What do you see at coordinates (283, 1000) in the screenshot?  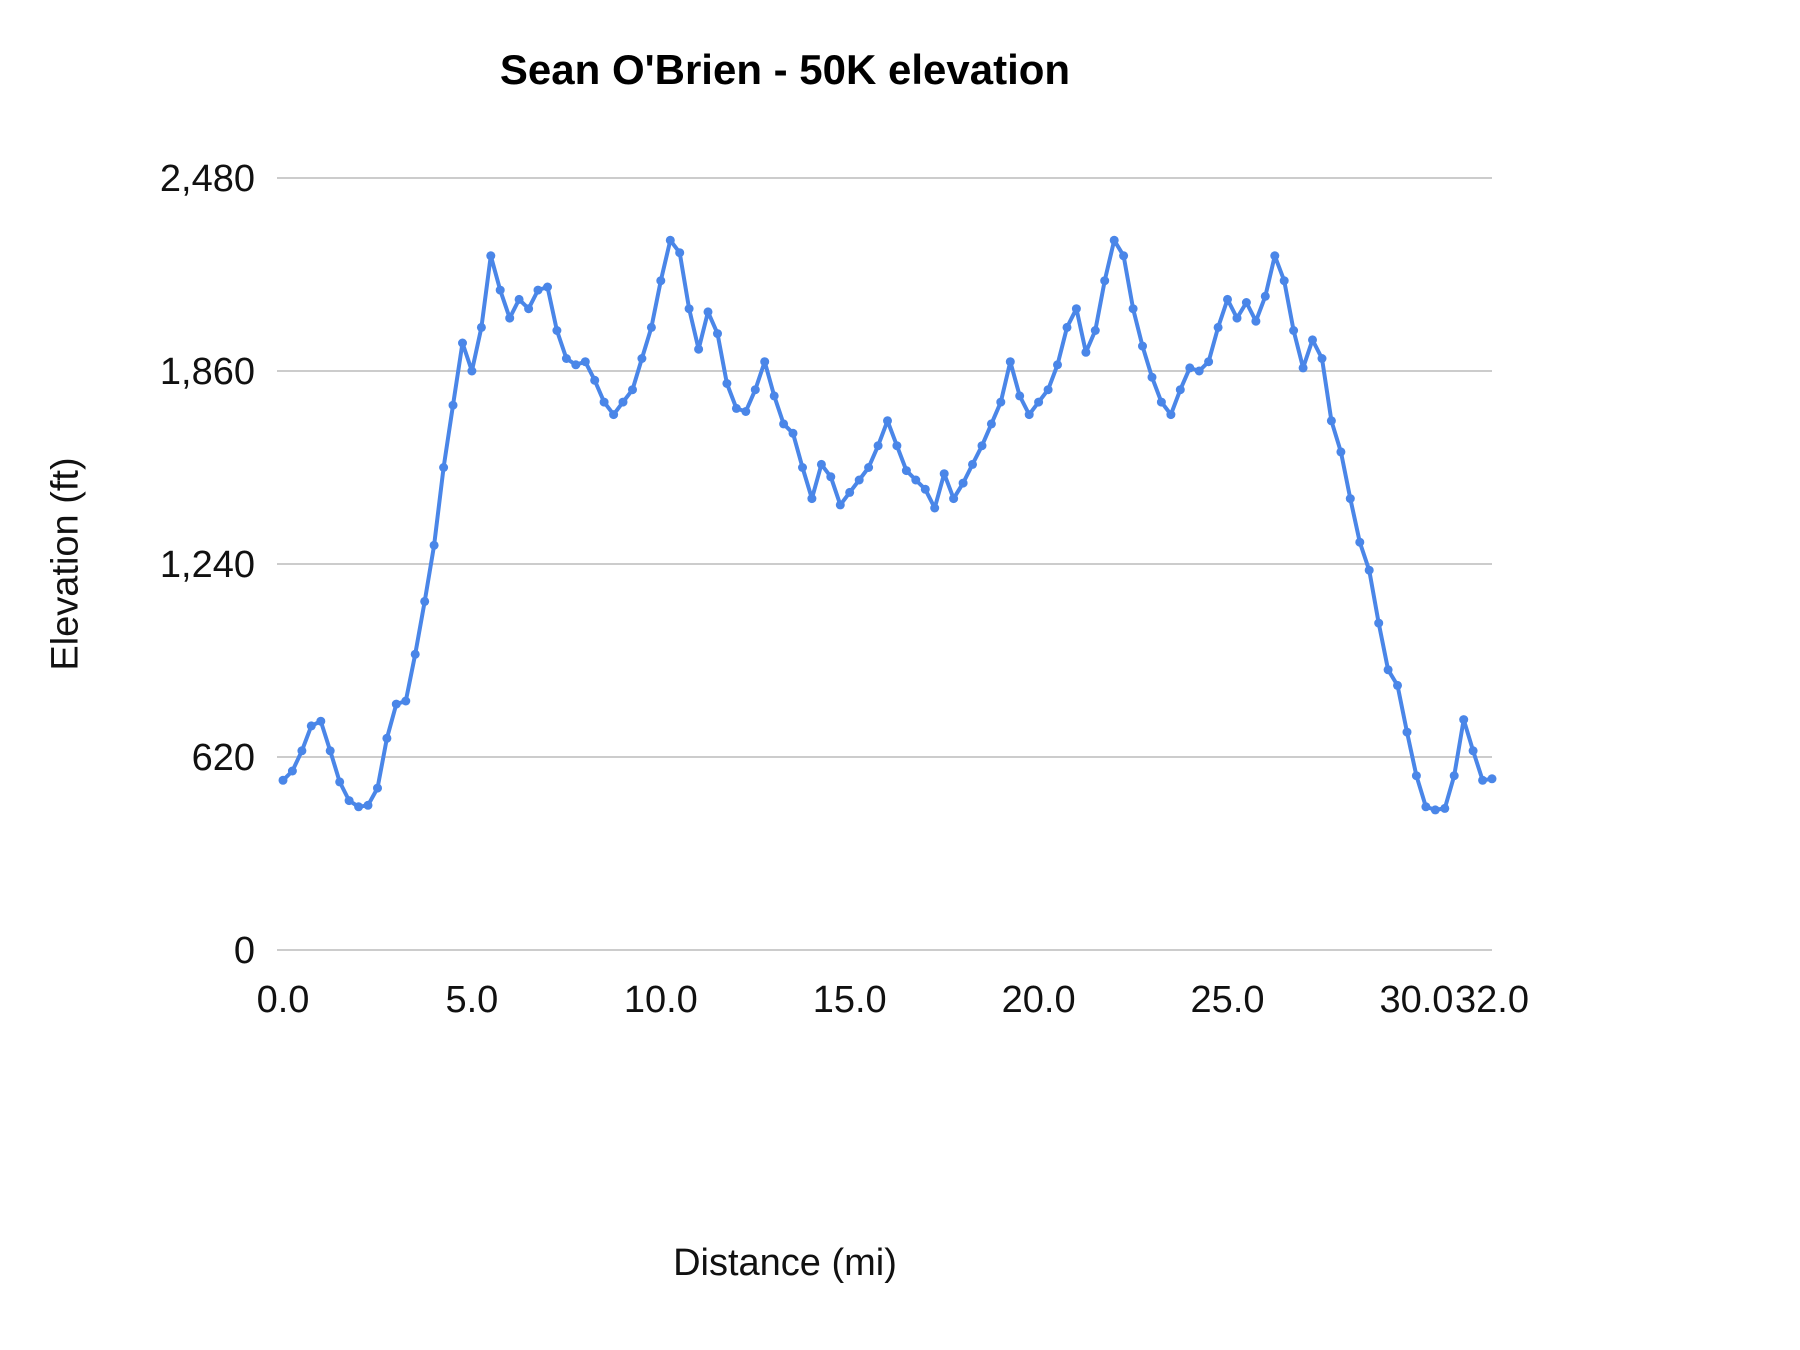 I see `x-tick-label: 0.0` at bounding box center [283, 1000].